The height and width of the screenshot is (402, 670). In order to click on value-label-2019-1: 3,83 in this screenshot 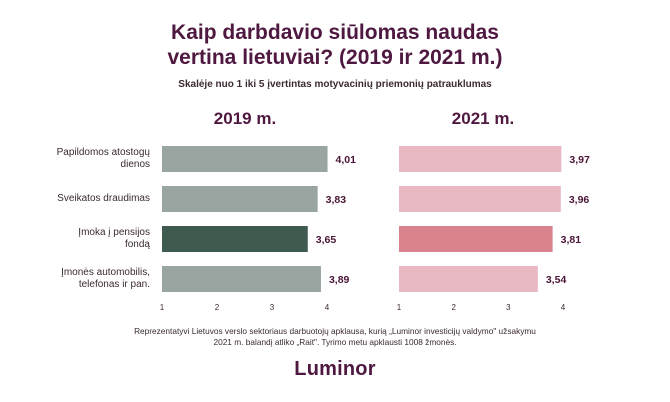, I will do `click(336, 200)`.